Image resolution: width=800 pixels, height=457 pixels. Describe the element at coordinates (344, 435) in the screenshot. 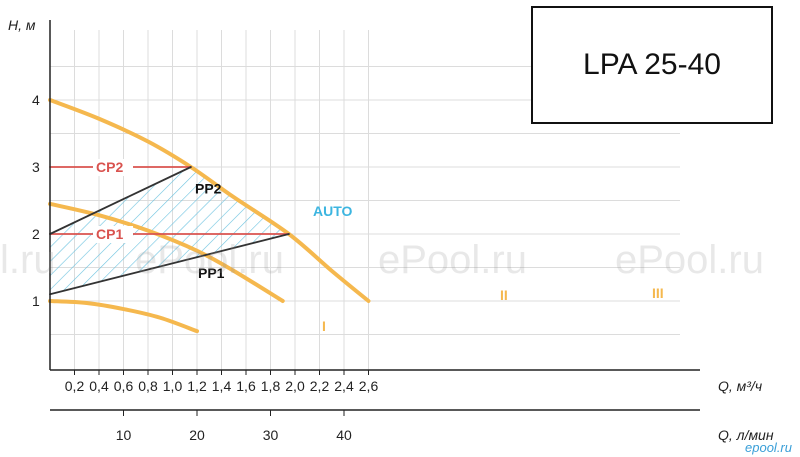

I see `x2-tick-label: 40` at that location.